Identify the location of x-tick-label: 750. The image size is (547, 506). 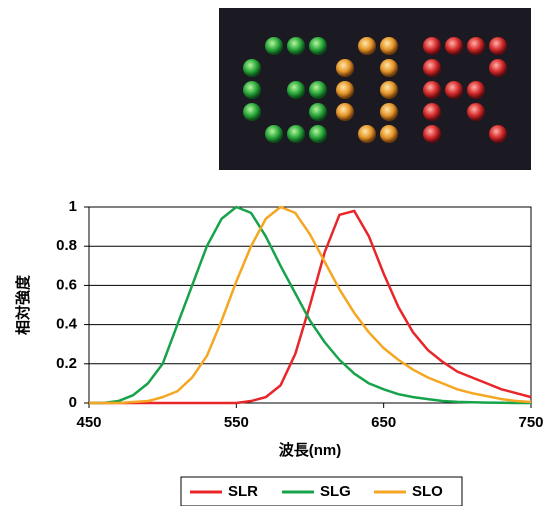
(530, 422).